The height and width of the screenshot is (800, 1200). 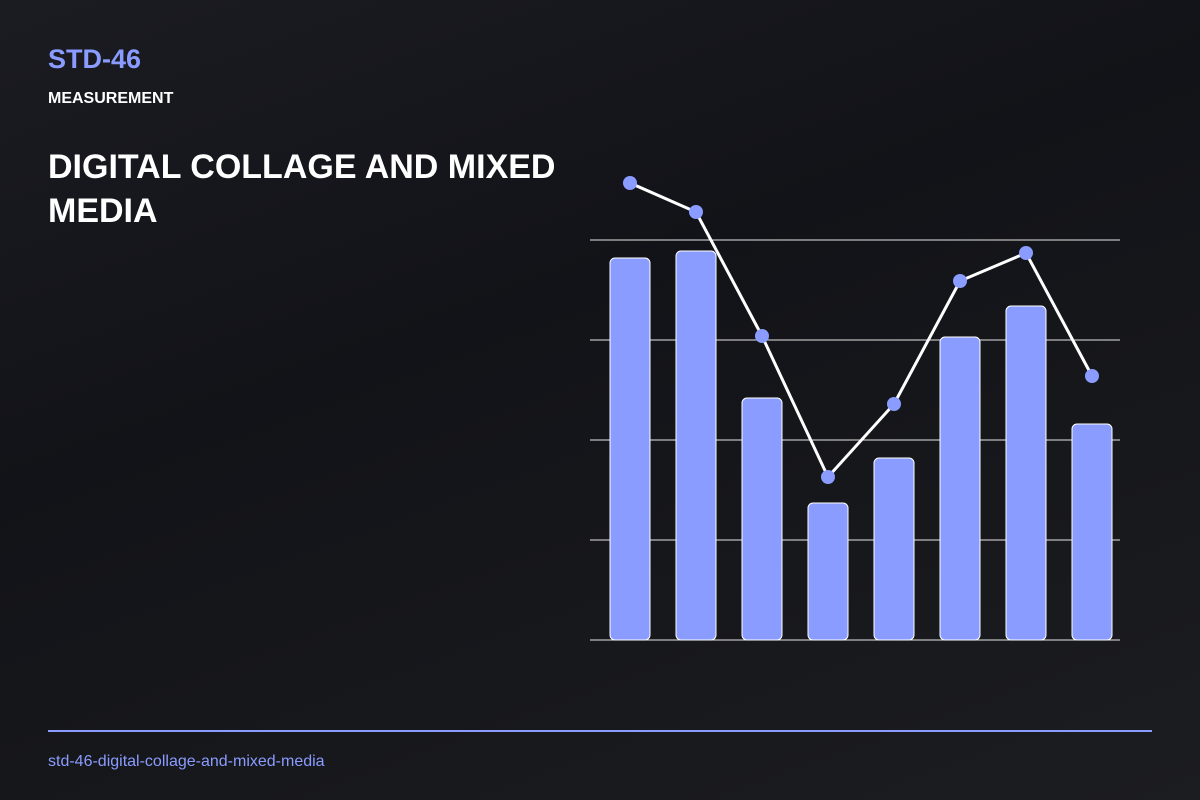 What do you see at coordinates (186, 761) in the screenshot?
I see `slug: std-46-digital-collage-and-mixed-media` at bounding box center [186, 761].